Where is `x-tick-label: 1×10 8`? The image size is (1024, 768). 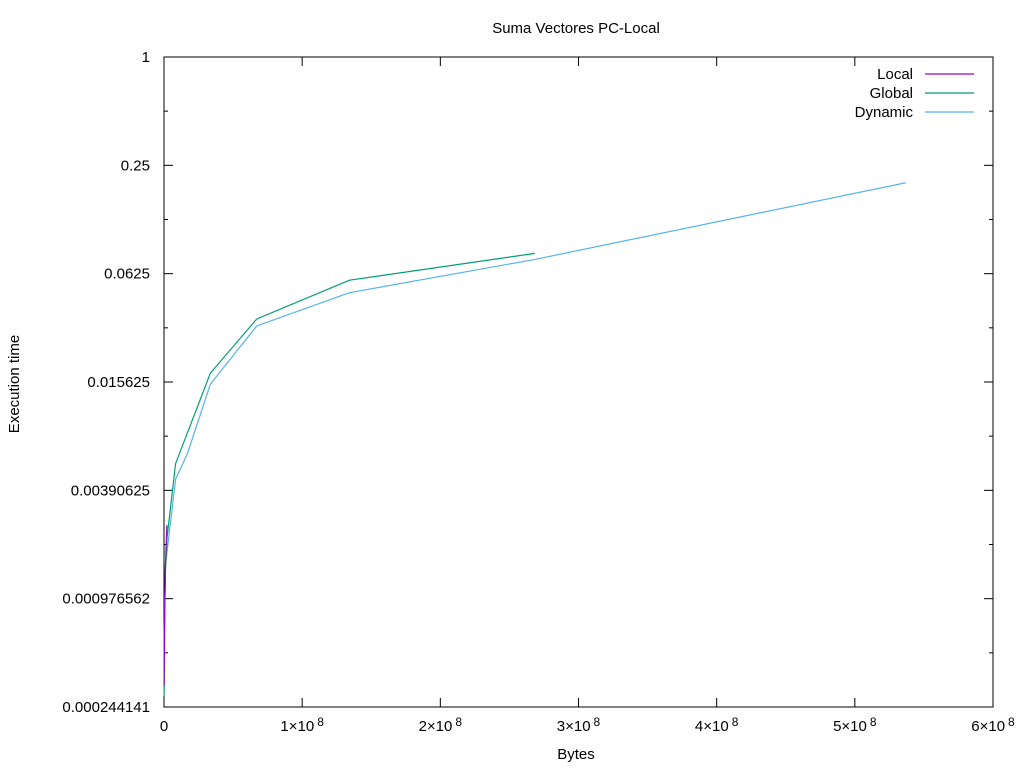 x-tick-label: 1×10 8 is located at coordinates (302, 725).